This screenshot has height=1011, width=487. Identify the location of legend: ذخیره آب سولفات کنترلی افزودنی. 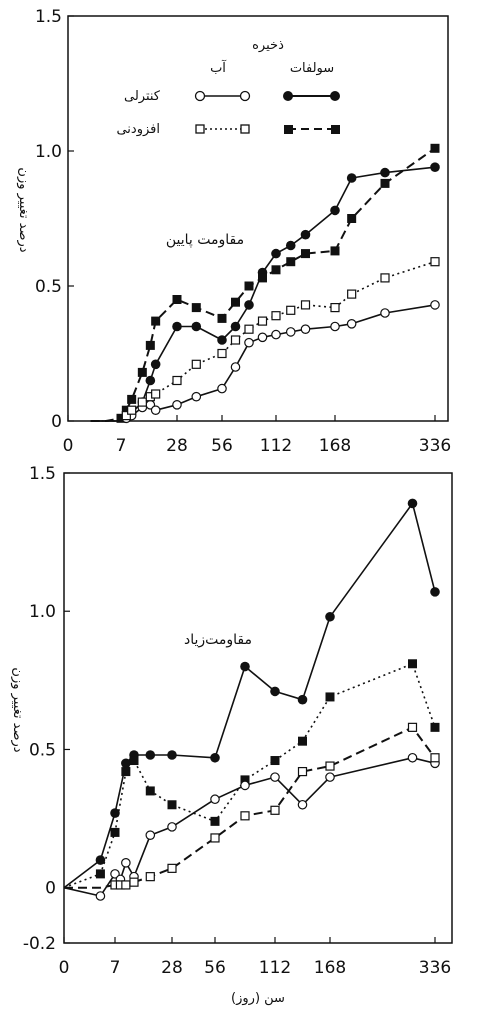
(228, 87).